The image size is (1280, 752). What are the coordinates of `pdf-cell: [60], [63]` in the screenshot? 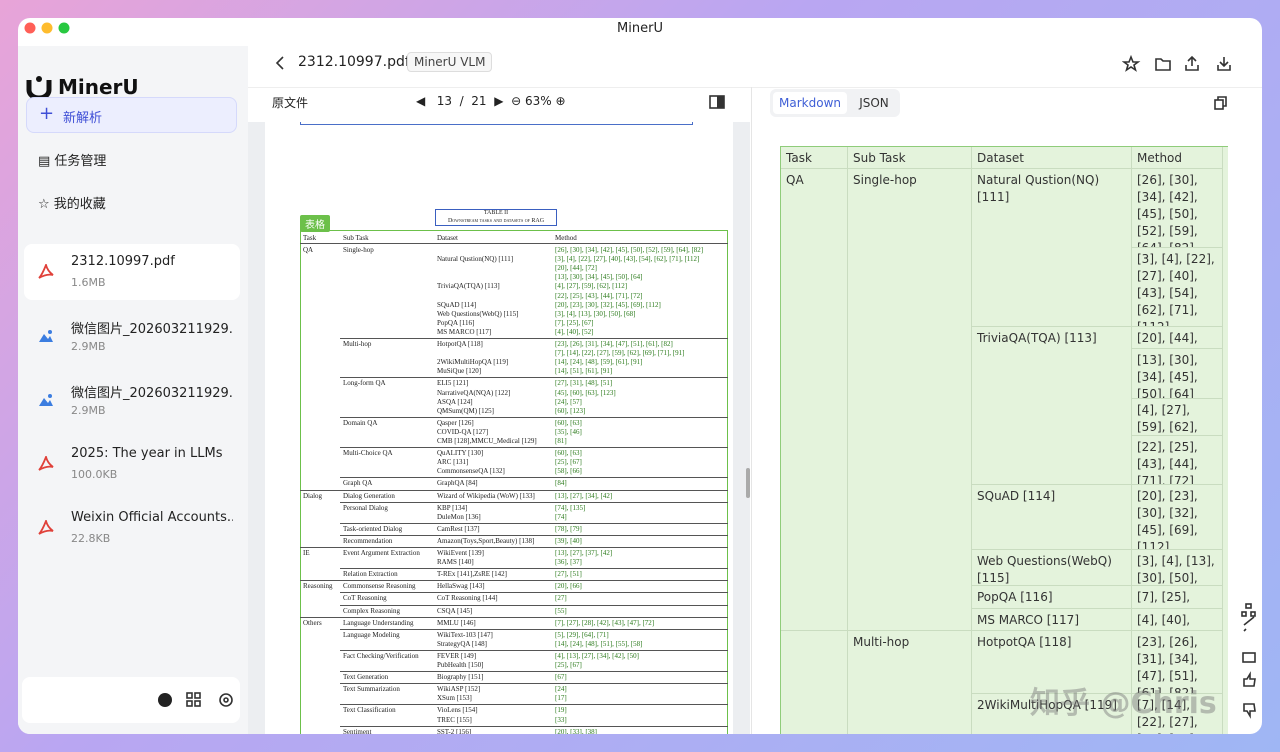 It's located at (568, 422).